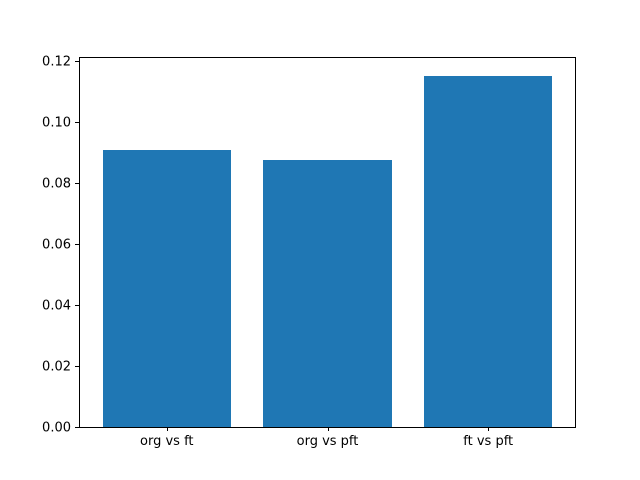  What do you see at coordinates (56, 306) in the screenshot?
I see `y-tick-label: 0.04` at bounding box center [56, 306].